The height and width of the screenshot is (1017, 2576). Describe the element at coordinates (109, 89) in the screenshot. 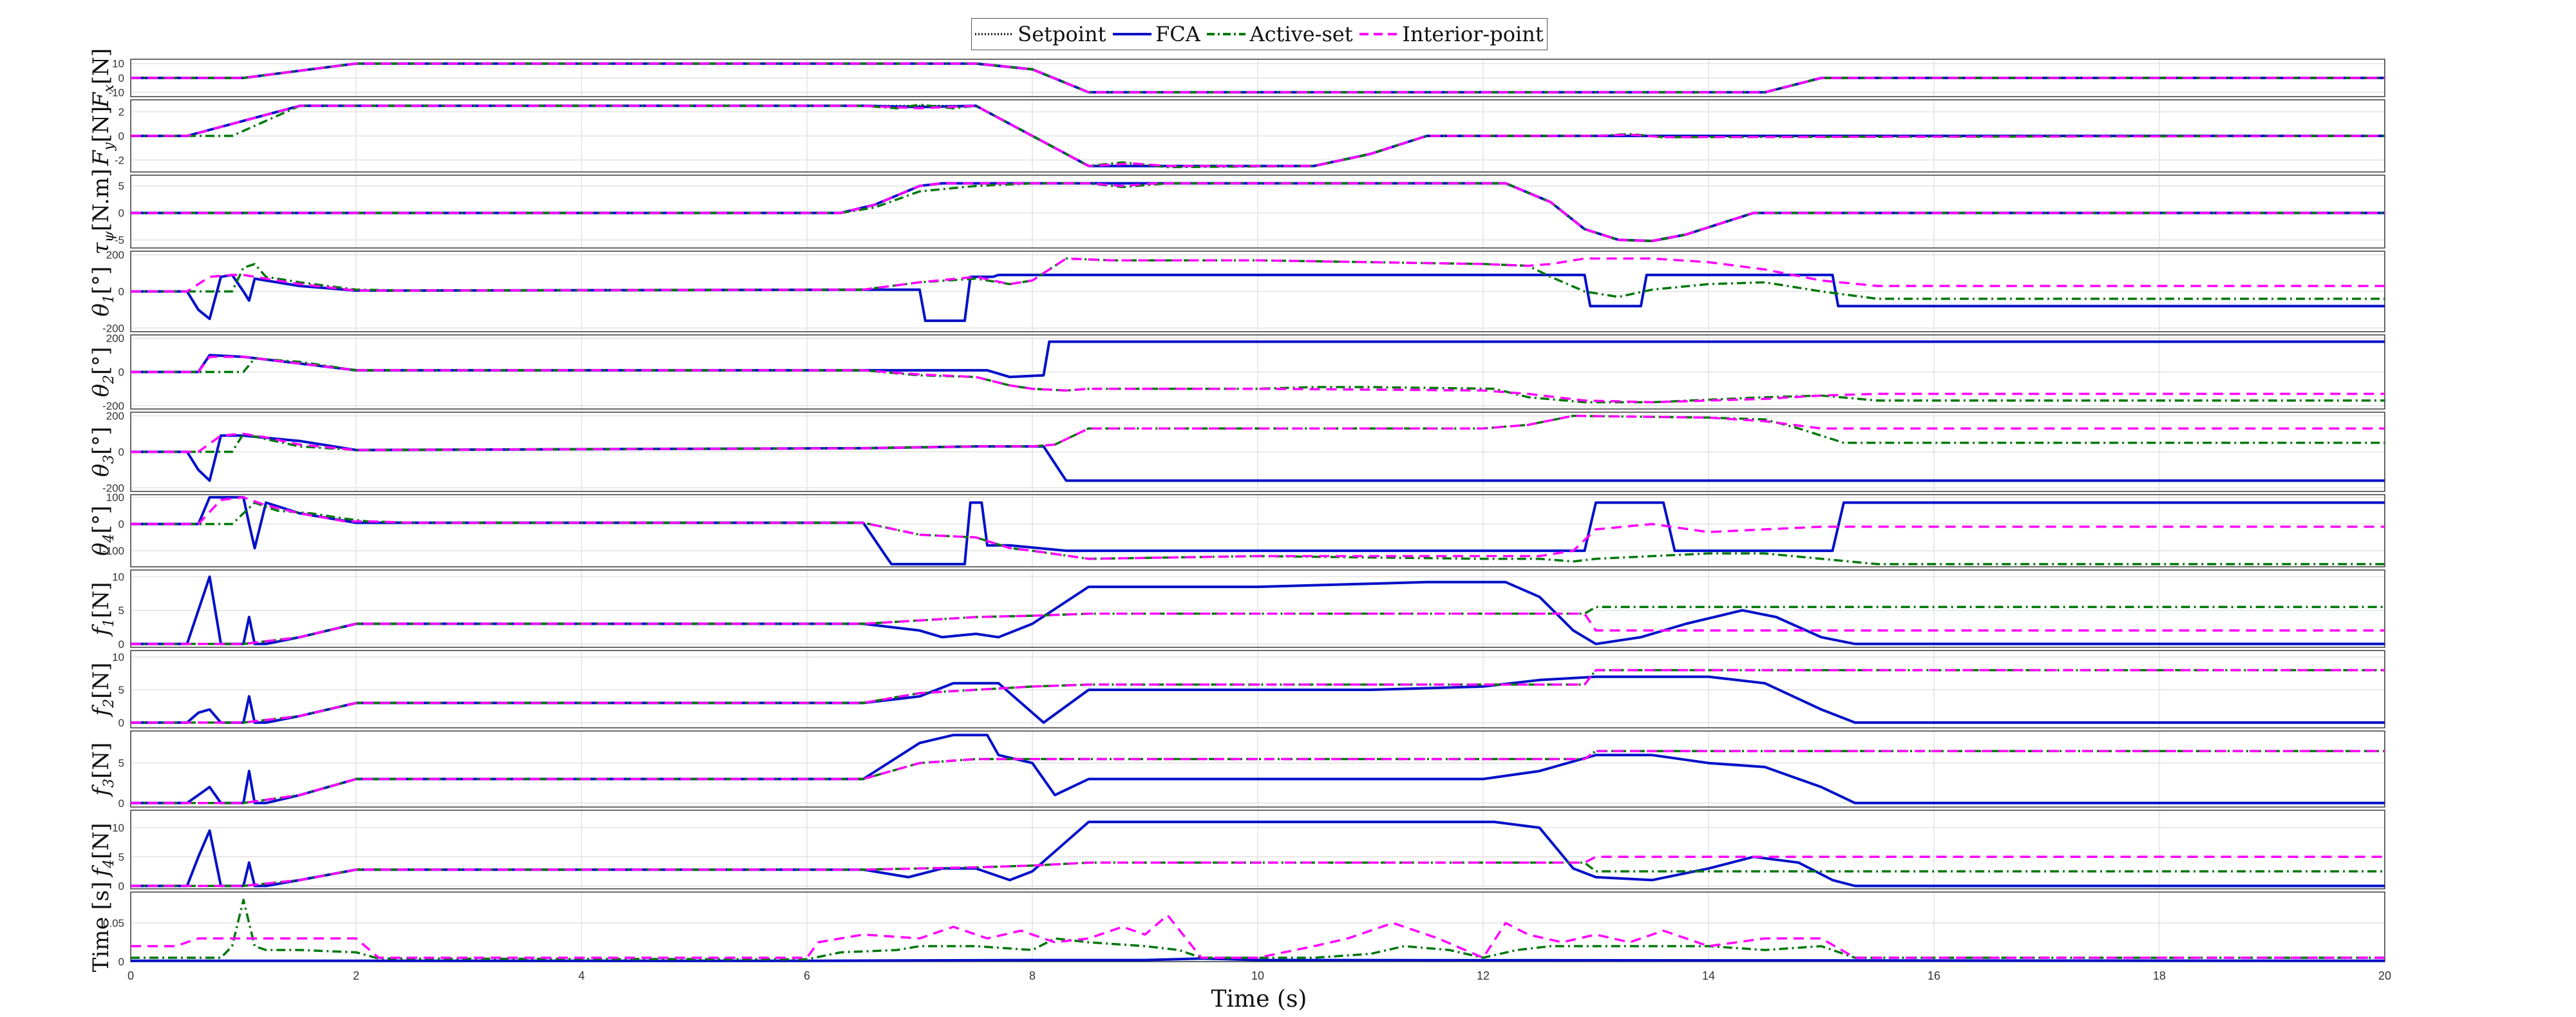

I see `y-label-sub: x` at that location.